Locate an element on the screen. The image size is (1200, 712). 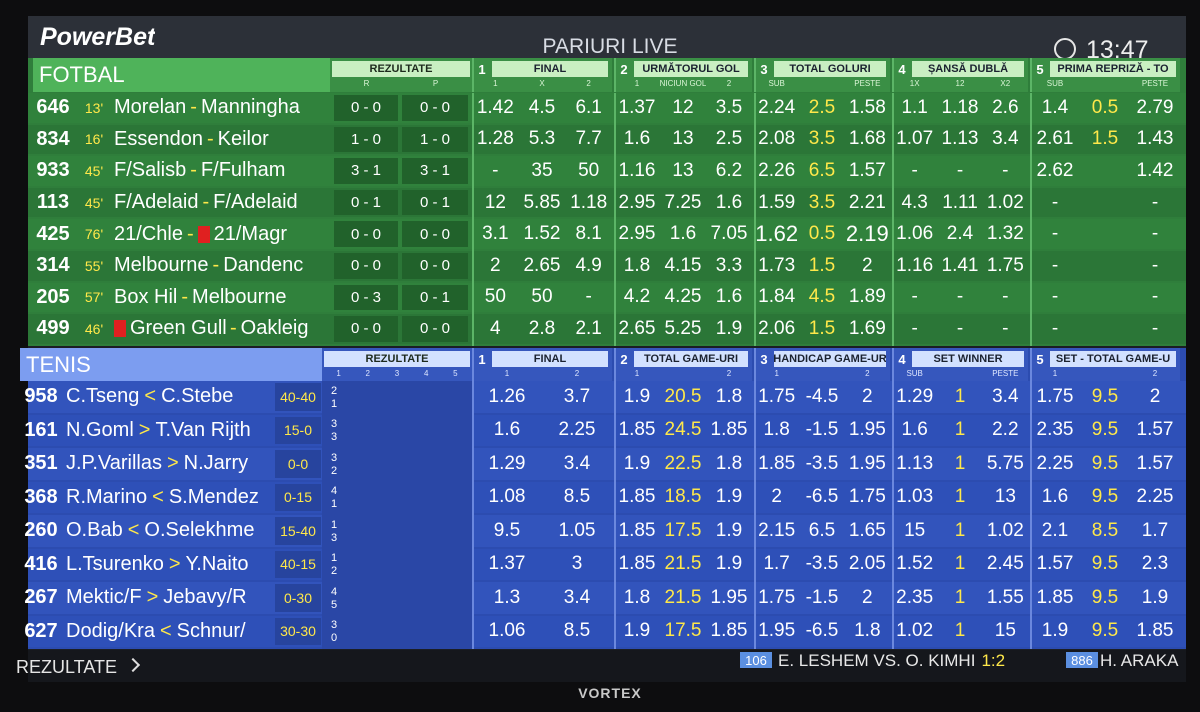
odds-cell: 3.1 is located at coordinates (495, 234).